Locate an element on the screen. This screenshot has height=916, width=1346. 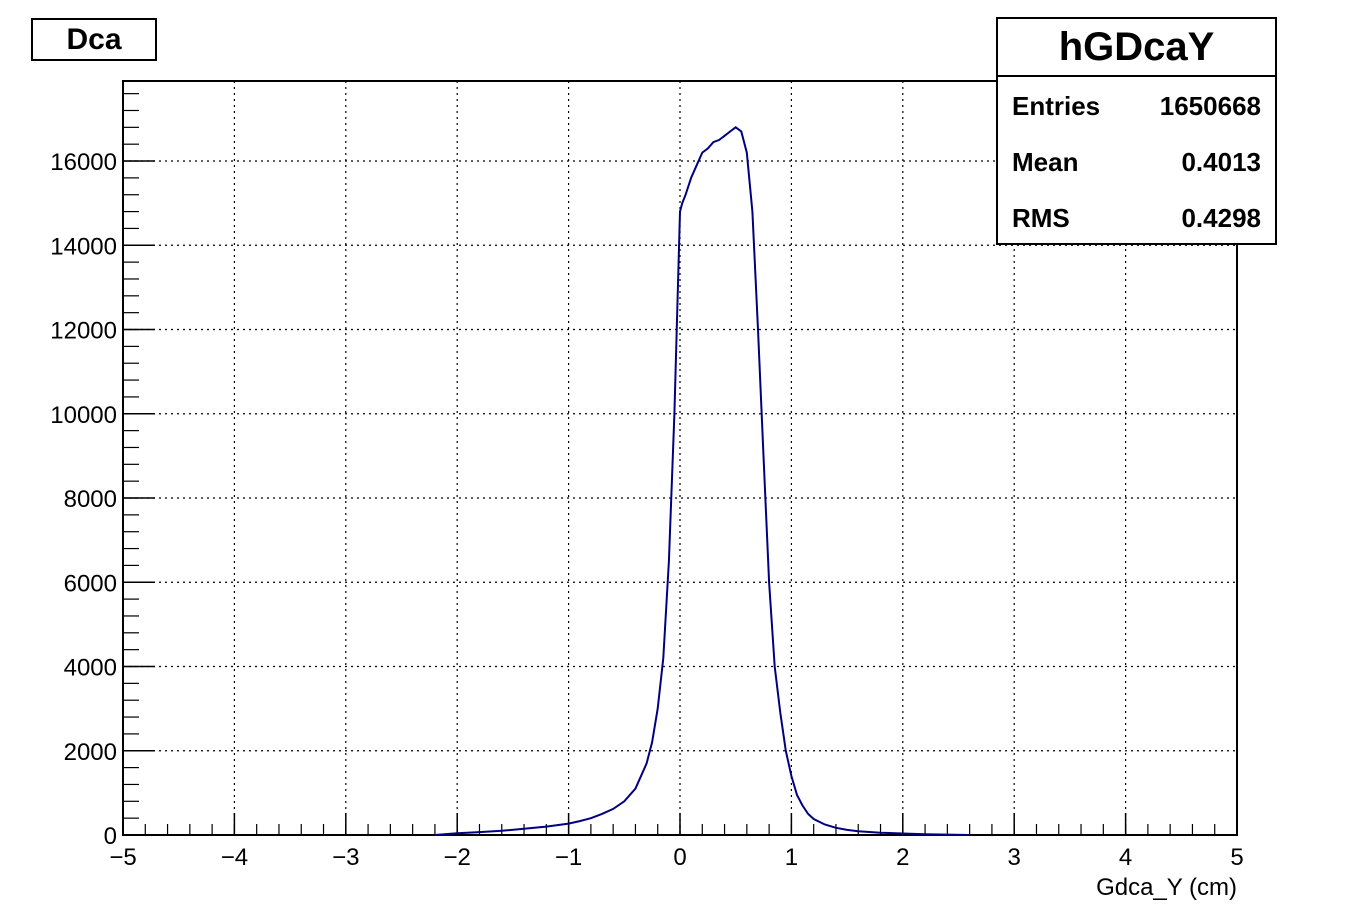
x-tick-label: −3 is located at coordinates (345, 857).